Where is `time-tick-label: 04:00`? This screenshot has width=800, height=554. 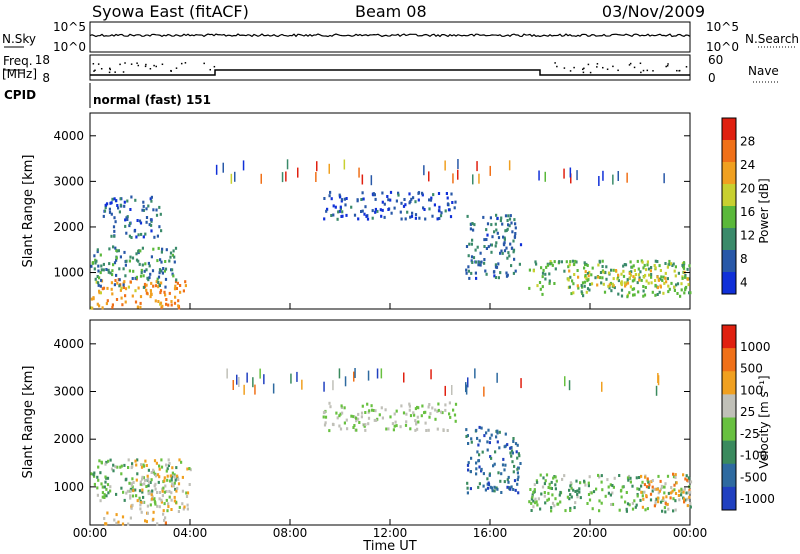
time-tick-label: 04:00 is located at coordinates (190, 533).